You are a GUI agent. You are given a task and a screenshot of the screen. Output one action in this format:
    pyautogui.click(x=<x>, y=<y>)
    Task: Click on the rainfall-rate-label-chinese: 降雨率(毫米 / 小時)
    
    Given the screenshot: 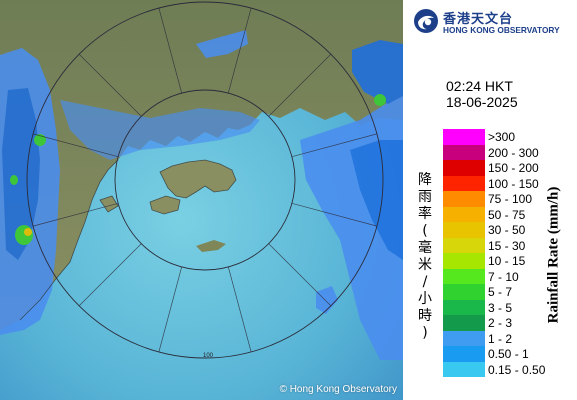 What is the action you would take?
    pyautogui.click(x=425, y=257)
    